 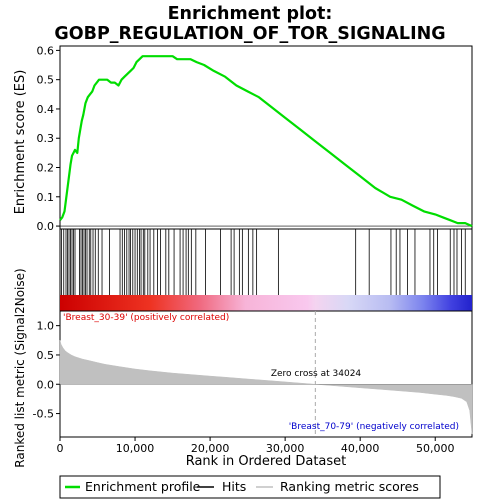 I want to click on x-tick-label: 0, so click(x=60, y=448).